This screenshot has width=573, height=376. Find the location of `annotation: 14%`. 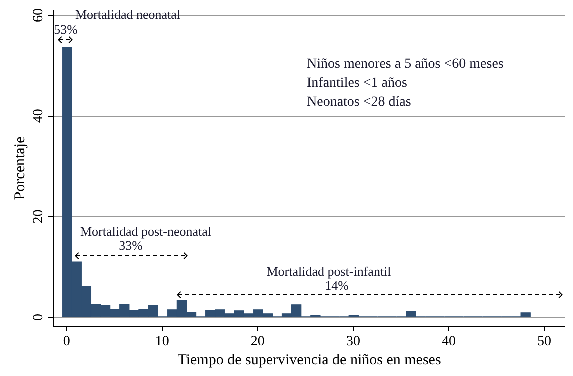

annotation: 14% is located at coordinates (337, 285).